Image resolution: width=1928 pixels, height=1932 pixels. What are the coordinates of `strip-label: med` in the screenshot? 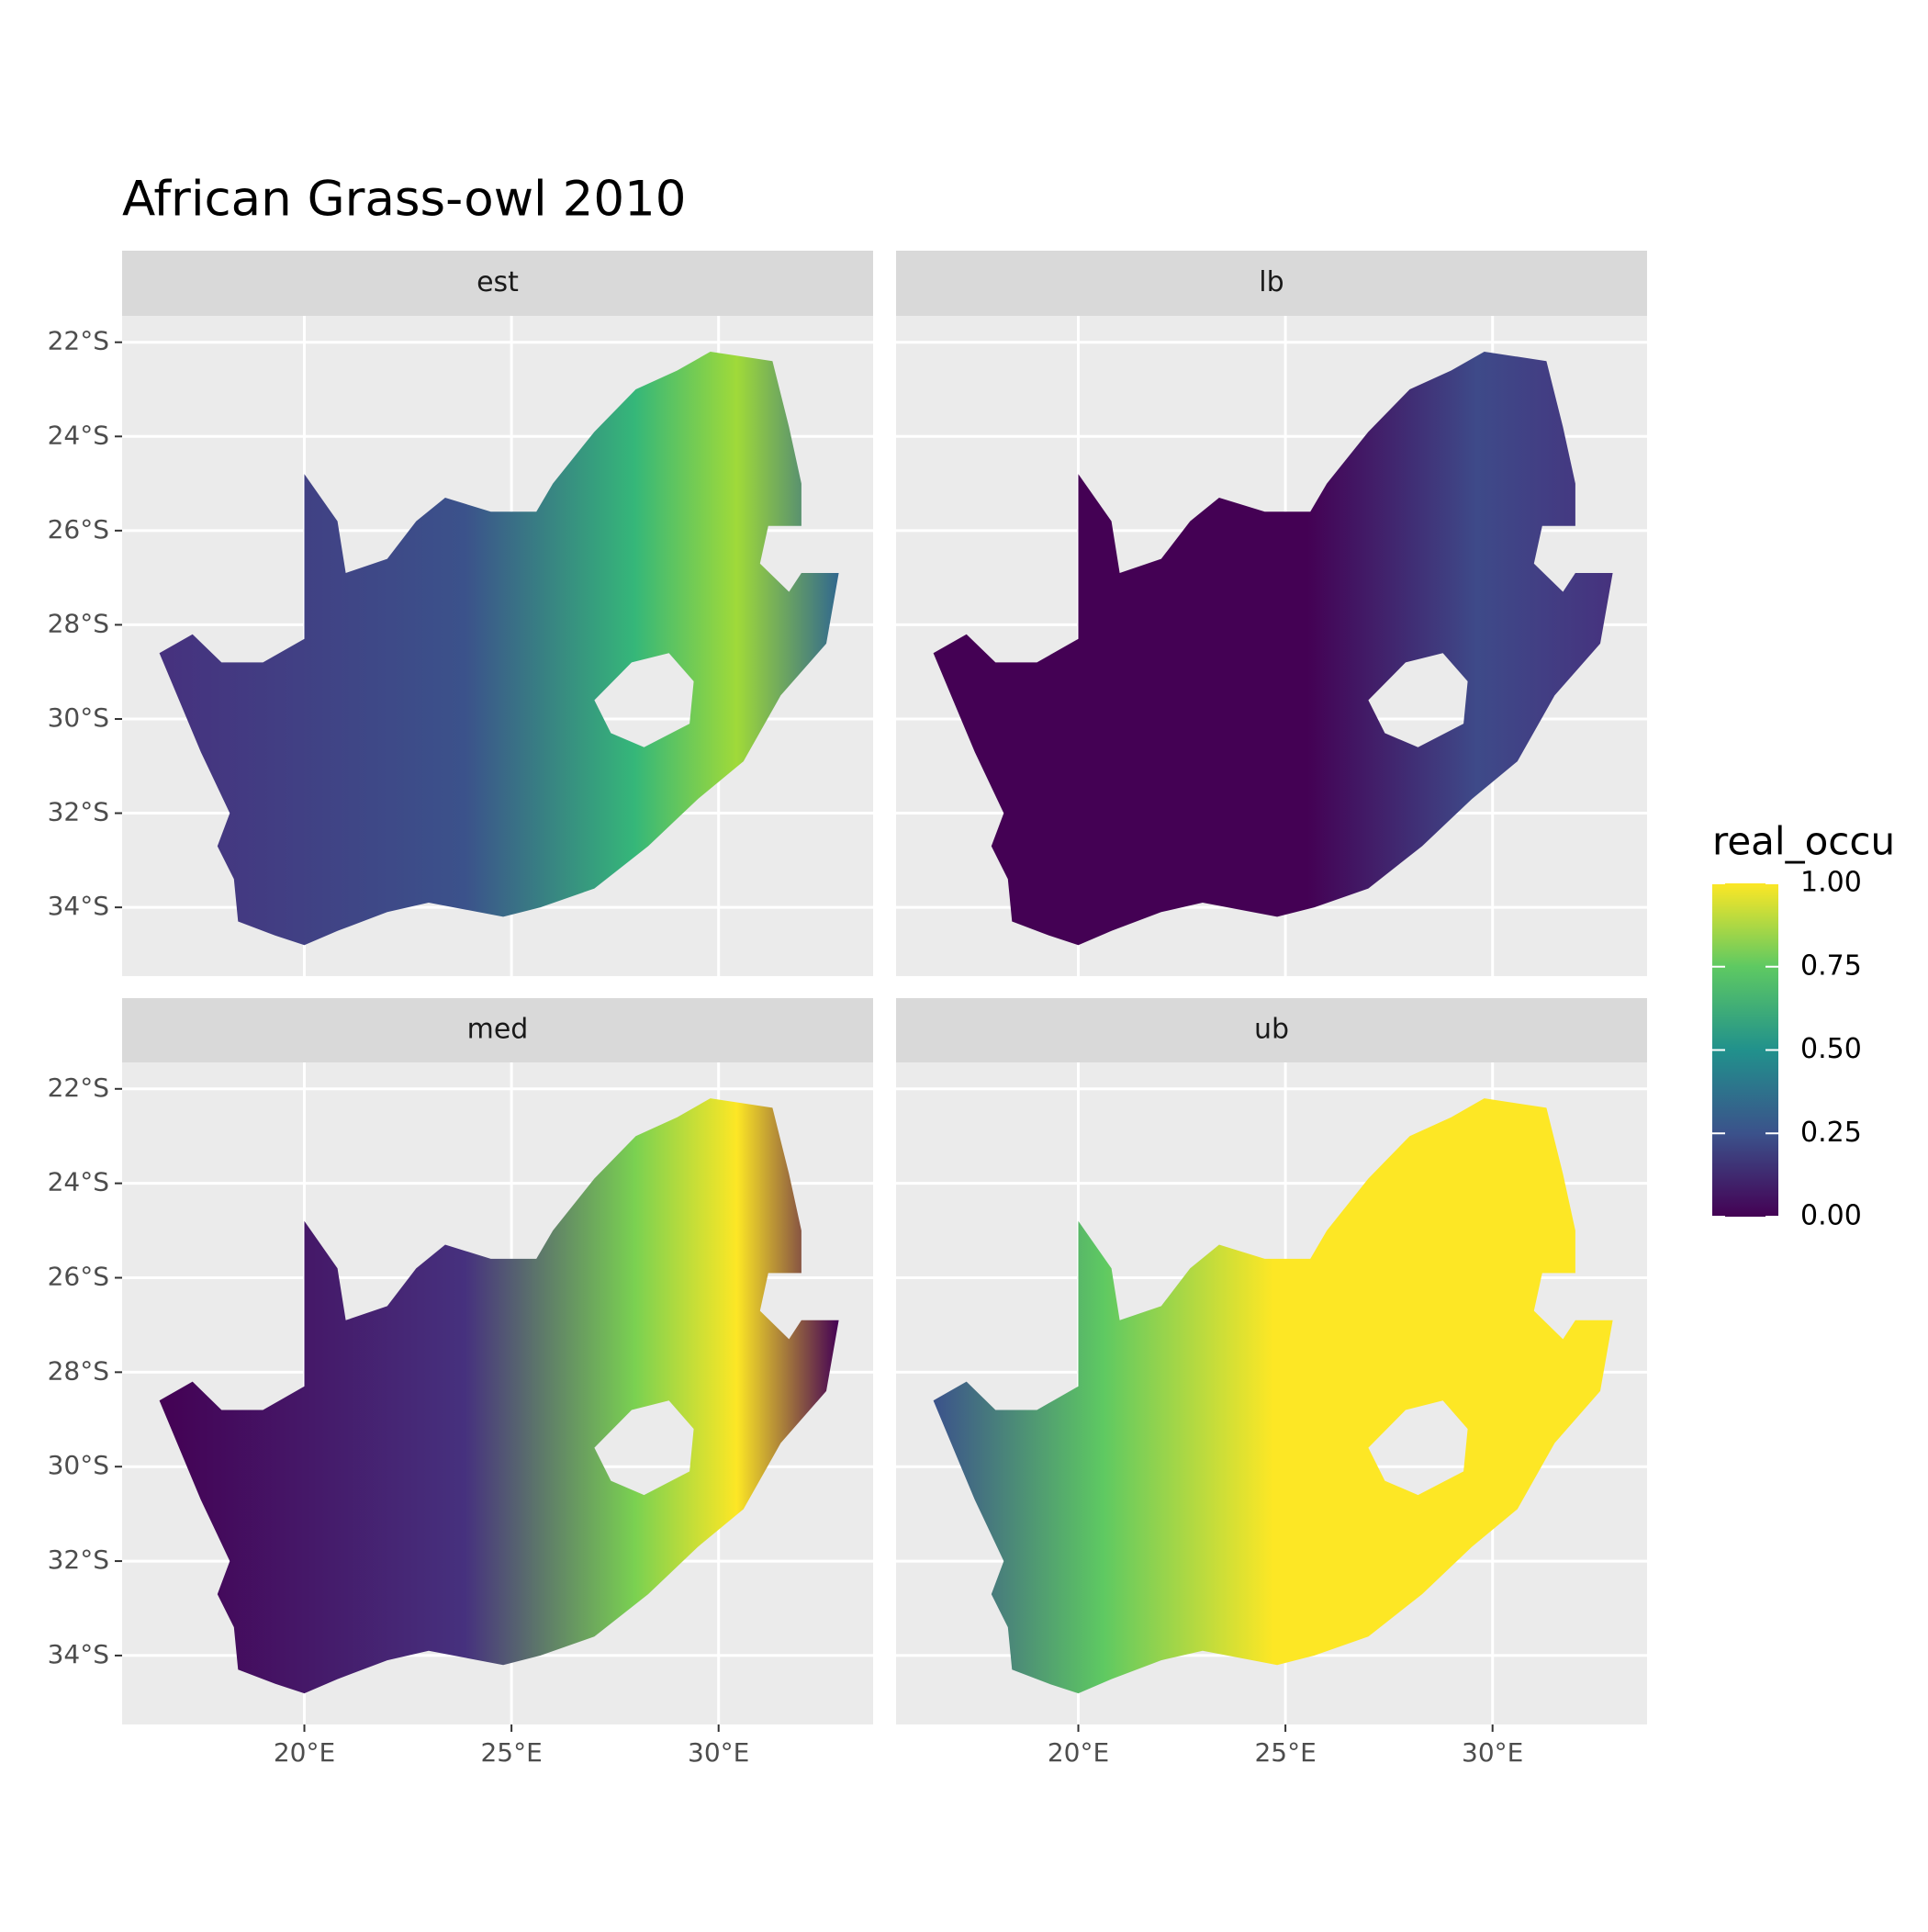 It's located at (498, 1030).